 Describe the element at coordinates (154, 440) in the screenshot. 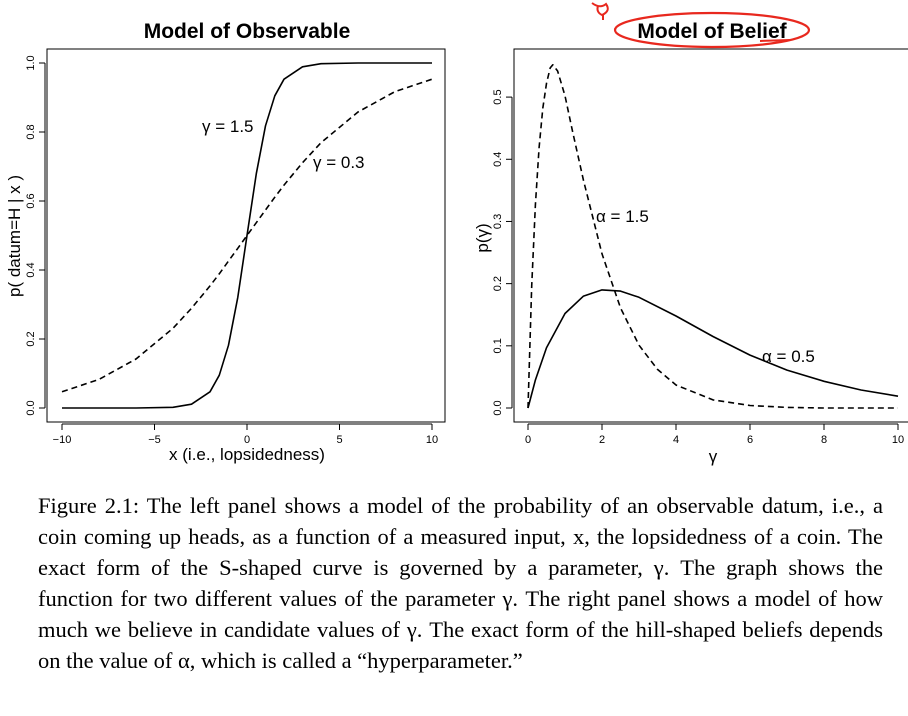

I see `left-x-tick-label: −5` at that location.